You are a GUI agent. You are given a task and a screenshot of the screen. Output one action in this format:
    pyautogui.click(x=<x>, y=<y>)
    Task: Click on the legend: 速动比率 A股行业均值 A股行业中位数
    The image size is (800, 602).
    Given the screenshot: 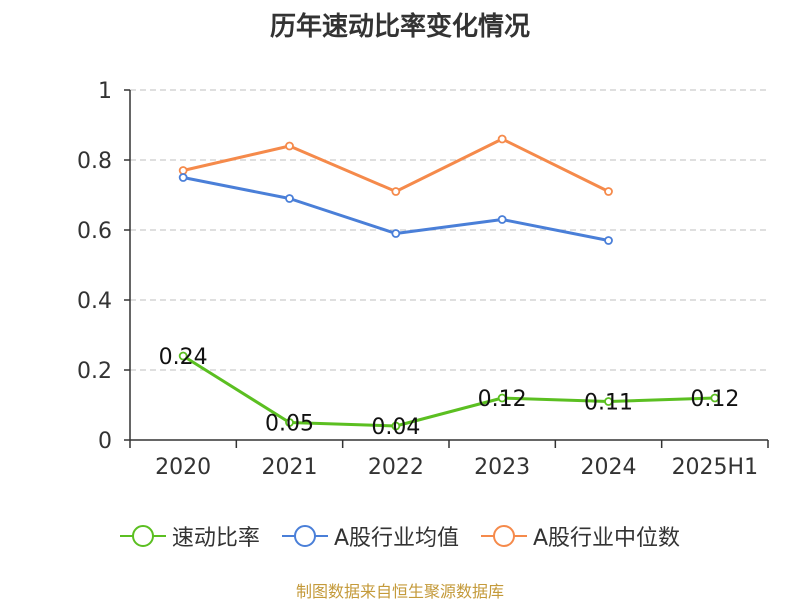 What is the action you would take?
    pyautogui.click(x=400, y=536)
    